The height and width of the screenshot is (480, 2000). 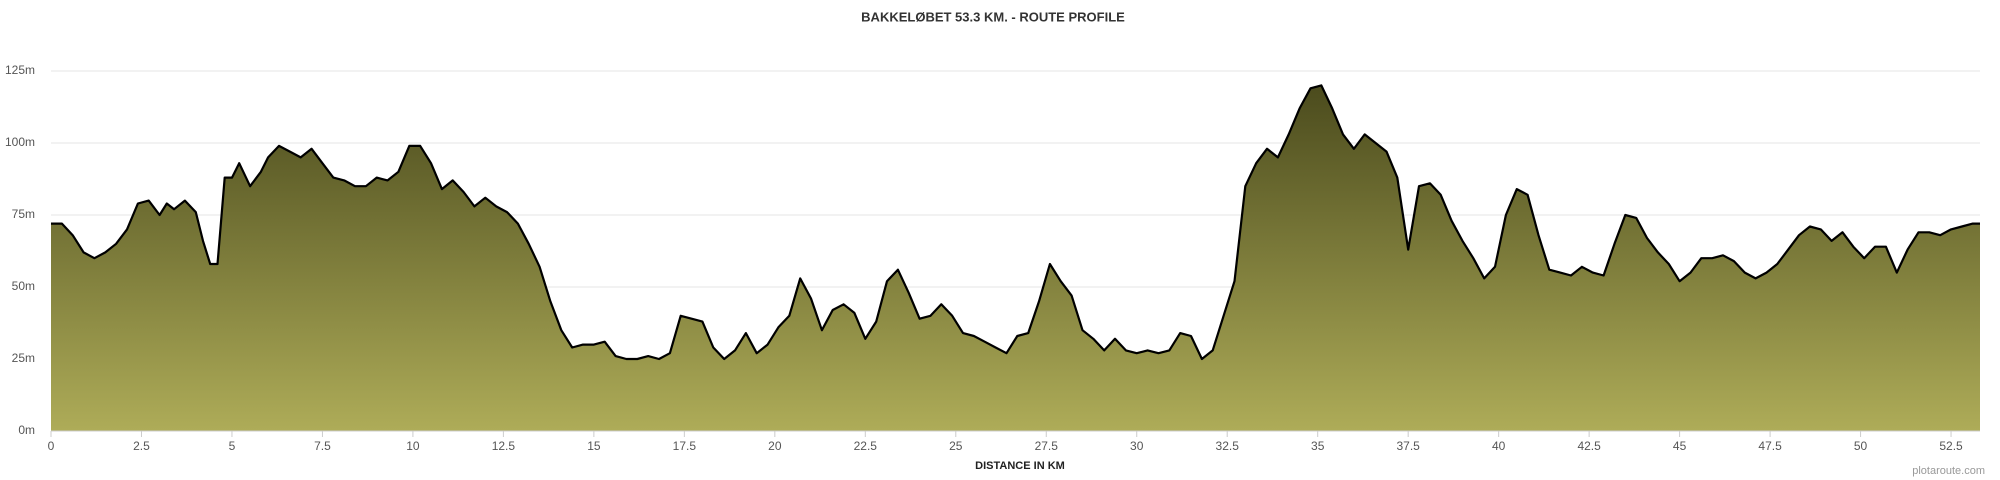 I want to click on x-tick-label: 35, so click(x=1318, y=446).